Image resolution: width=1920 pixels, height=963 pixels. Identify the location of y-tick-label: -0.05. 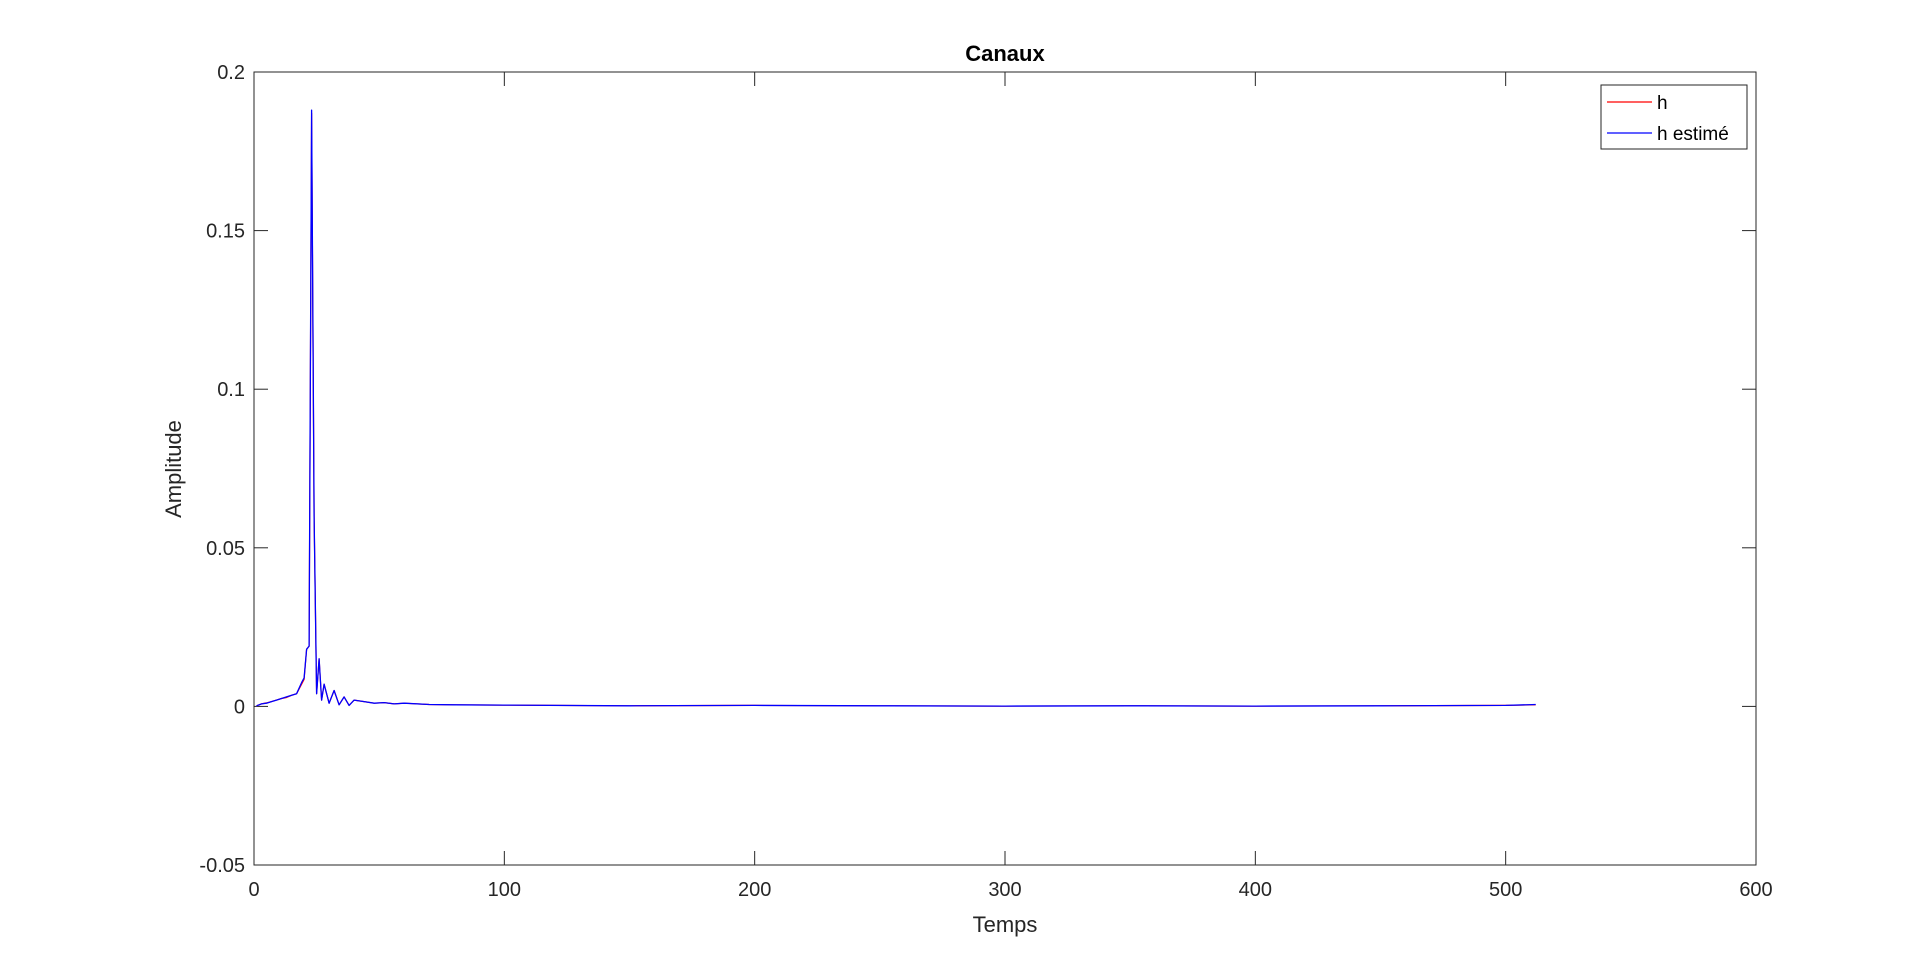
(222, 866).